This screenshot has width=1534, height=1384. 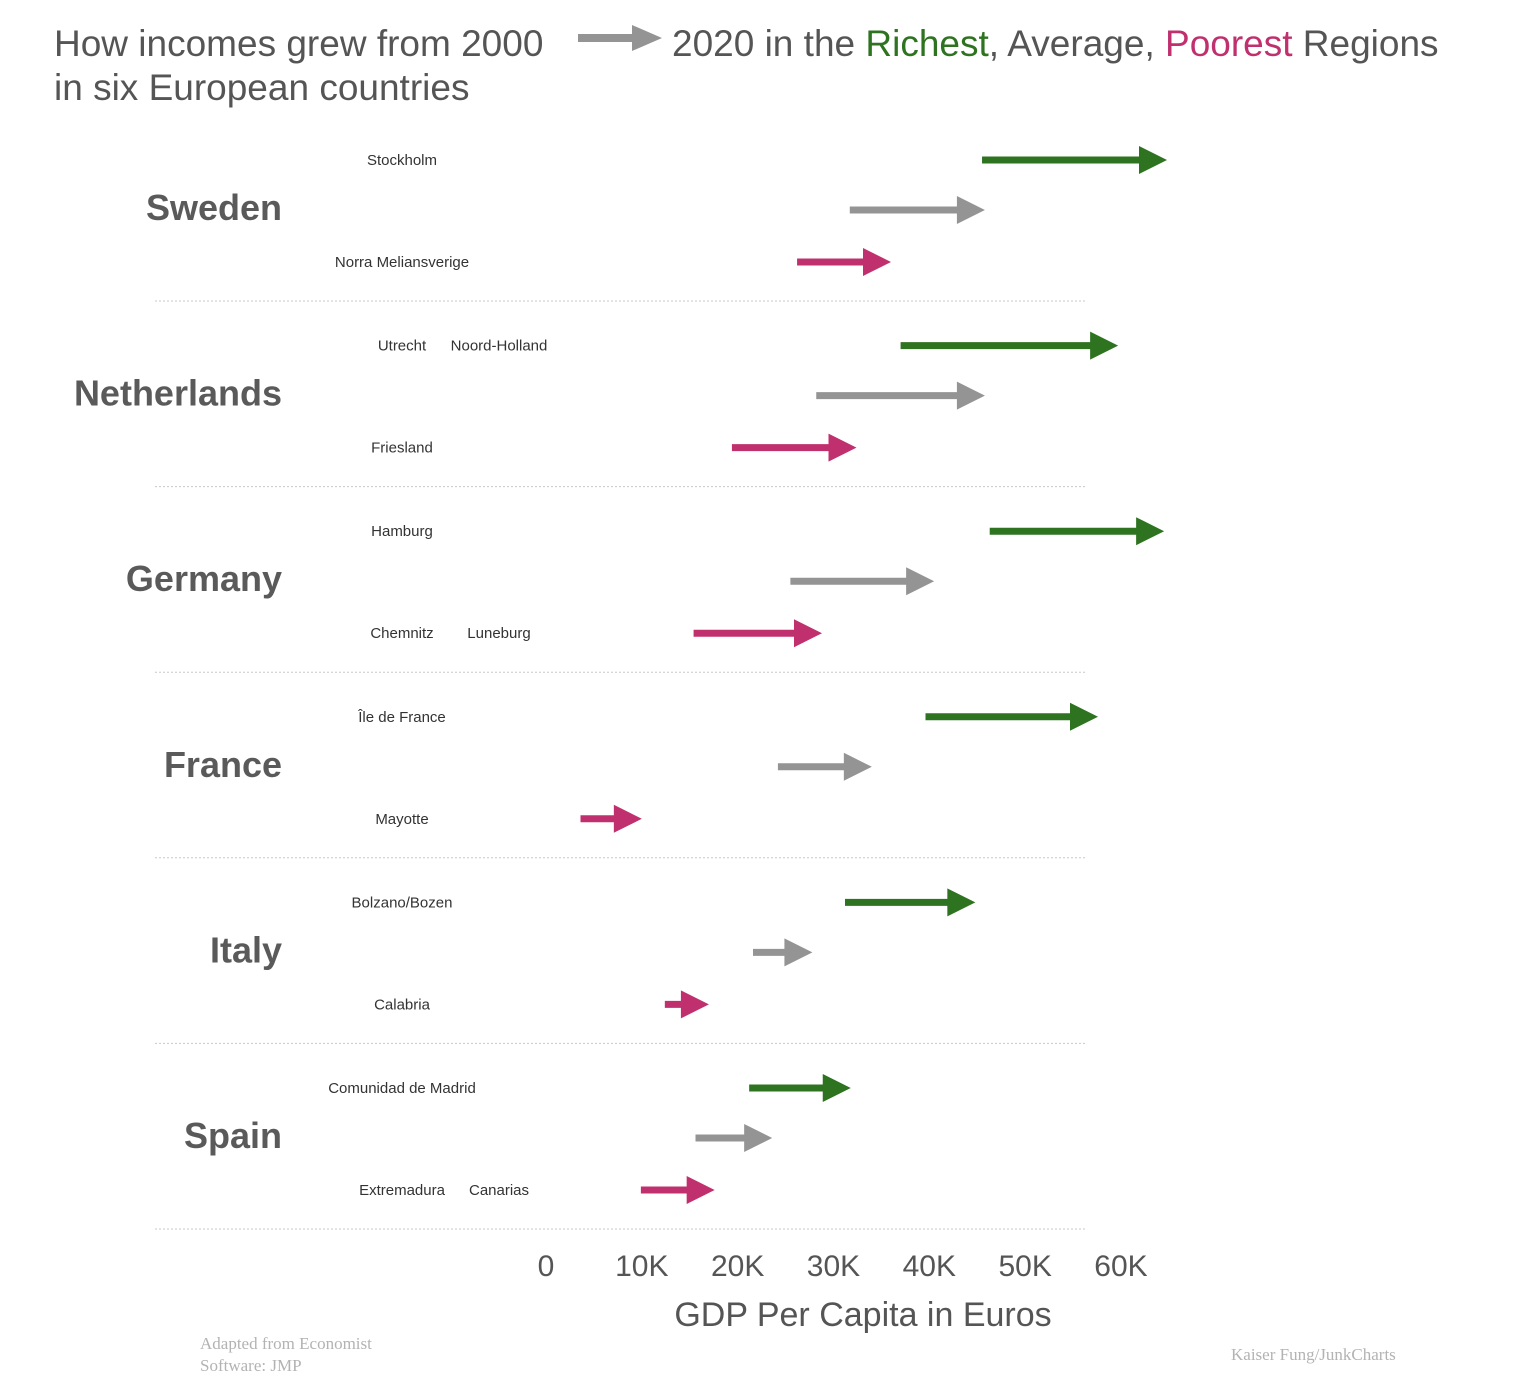 What do you see at coordinates (611, 818) in the screenshot?
I see `arrow-france-poorest` at bounding box center [611, 818].